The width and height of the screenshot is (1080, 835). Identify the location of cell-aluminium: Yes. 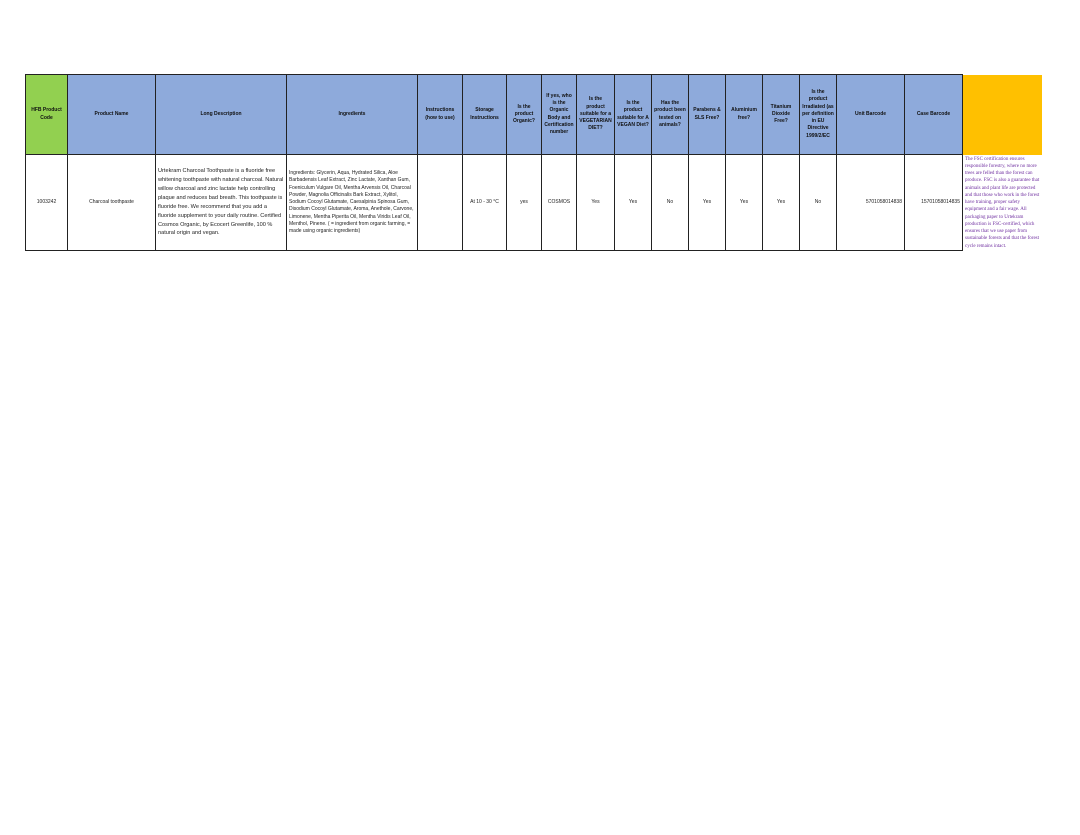
(744, 202).